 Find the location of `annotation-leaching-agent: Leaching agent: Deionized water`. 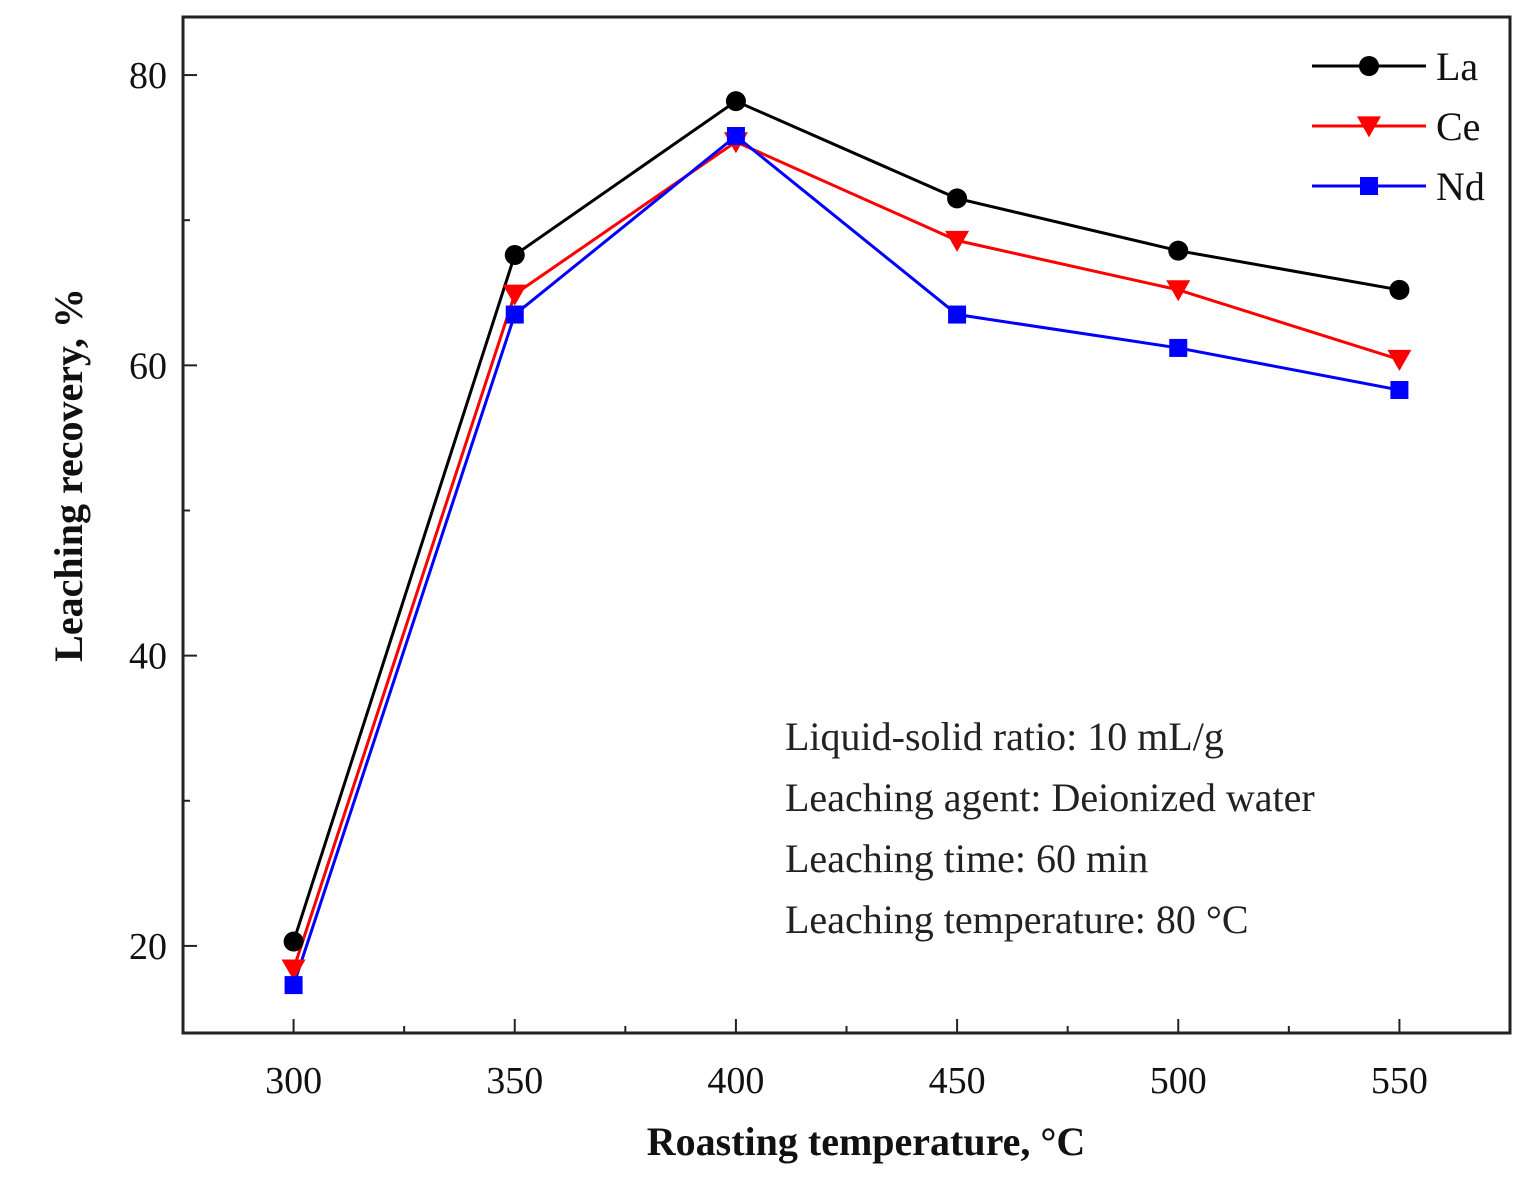

annotation-leaching-agent: Leaching agent: Deionized water is located at coordinates (1050, 797).